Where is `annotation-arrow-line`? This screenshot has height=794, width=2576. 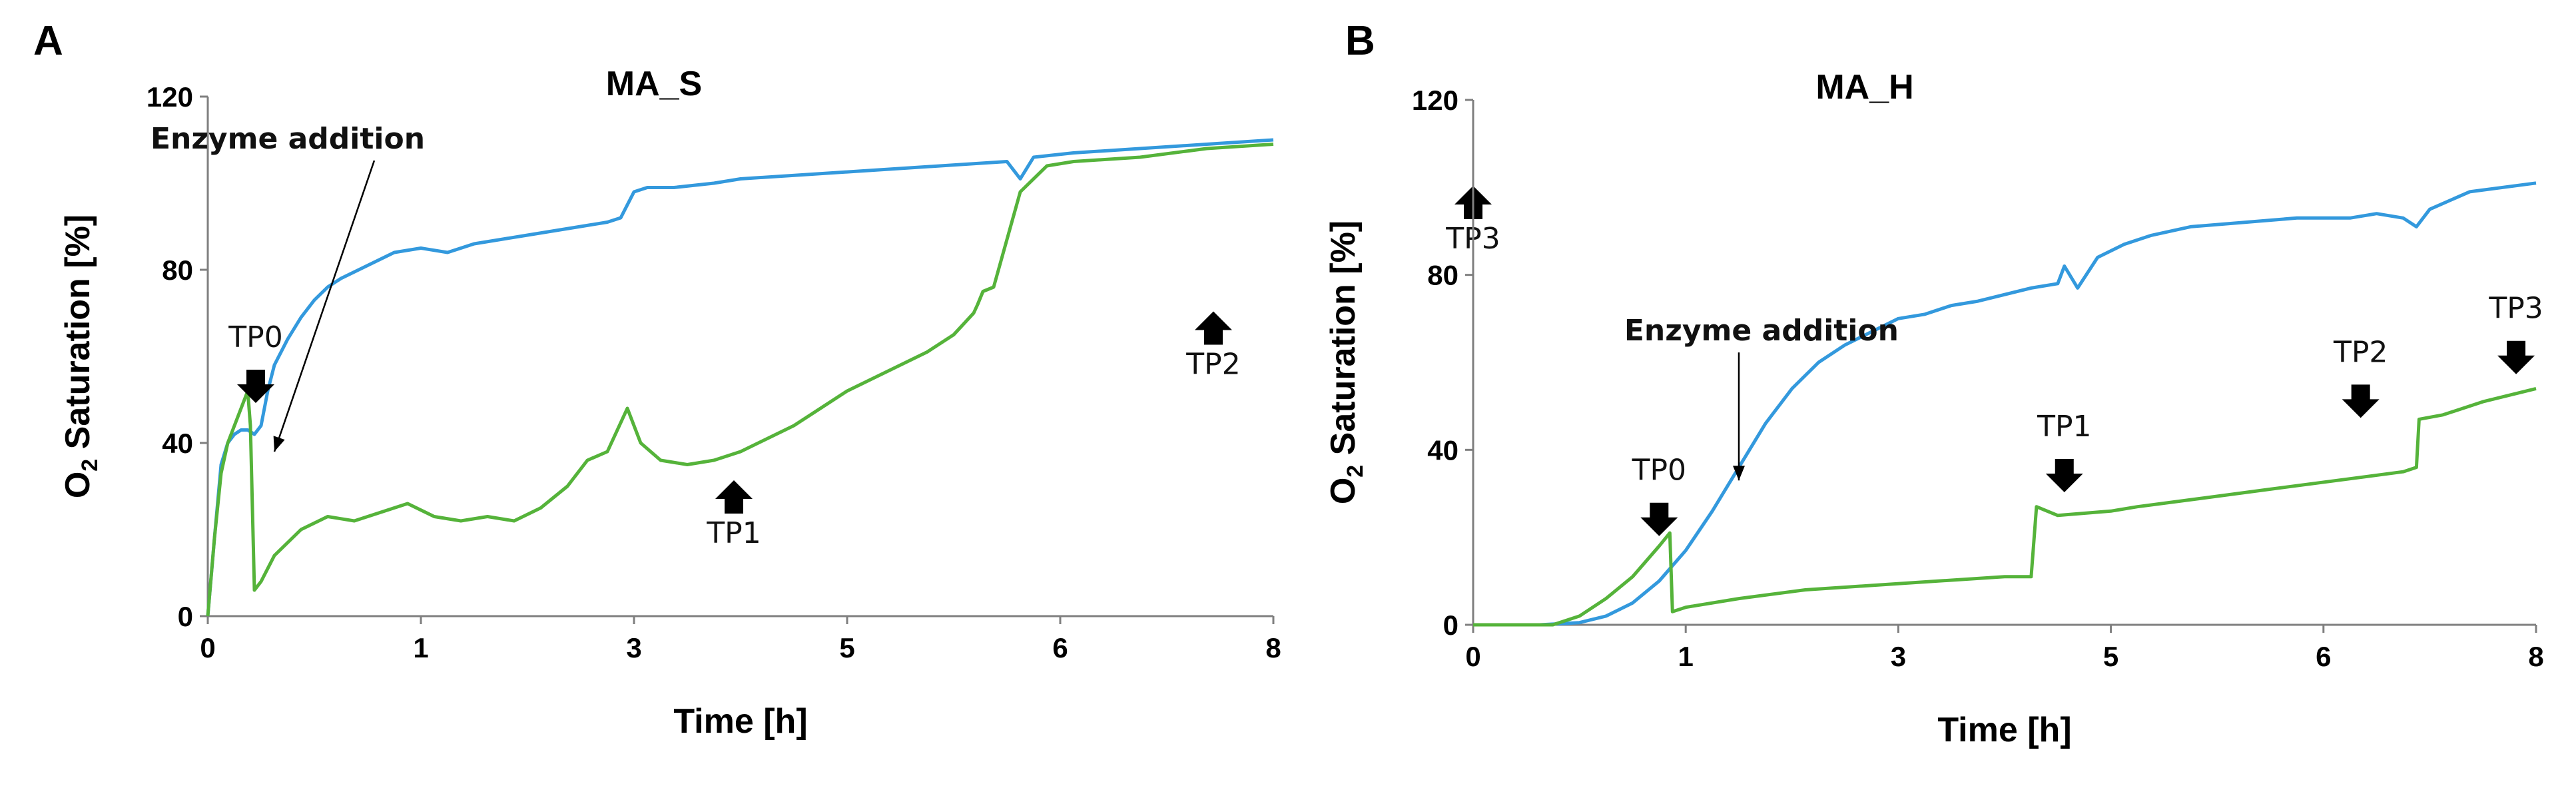
annotation-arrow-line is located at coordinates (324, 306).